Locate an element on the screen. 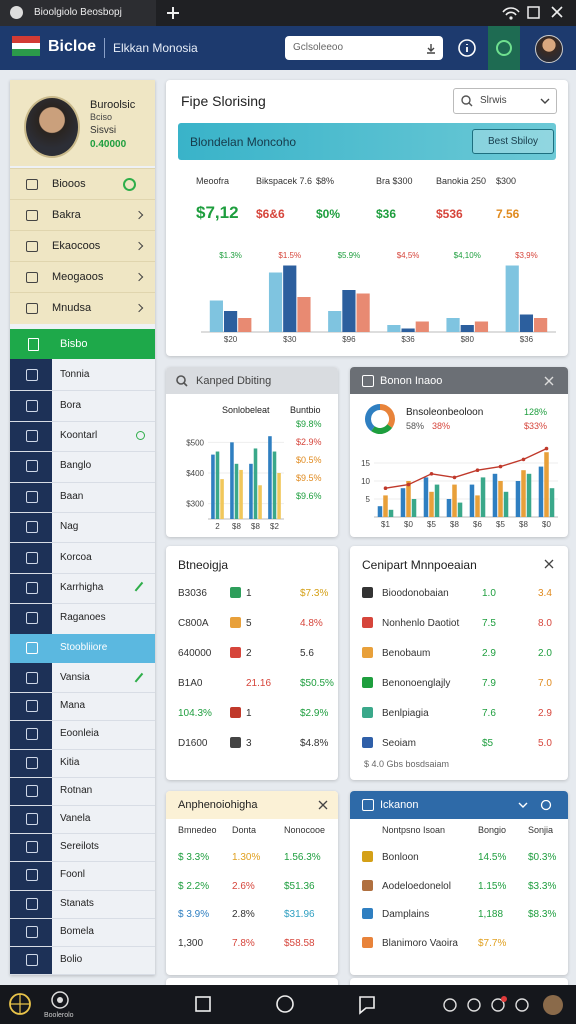 This screenshot has height=1024, width=576. donut-slice is located at coordinates (372, 418).